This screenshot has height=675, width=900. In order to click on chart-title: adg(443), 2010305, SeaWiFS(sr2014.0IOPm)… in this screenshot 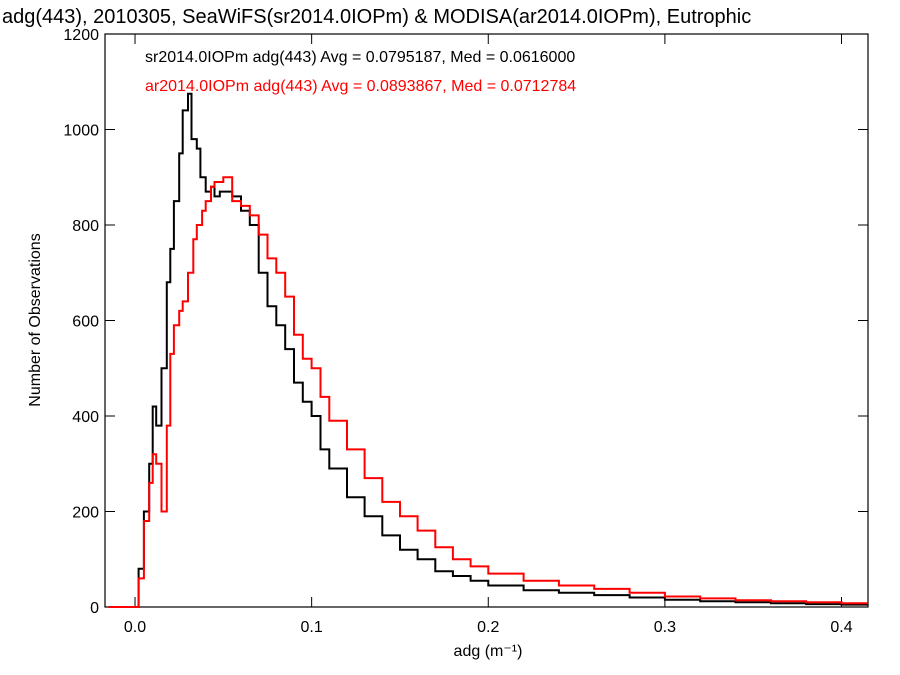, I will do `click(376, 17)`.